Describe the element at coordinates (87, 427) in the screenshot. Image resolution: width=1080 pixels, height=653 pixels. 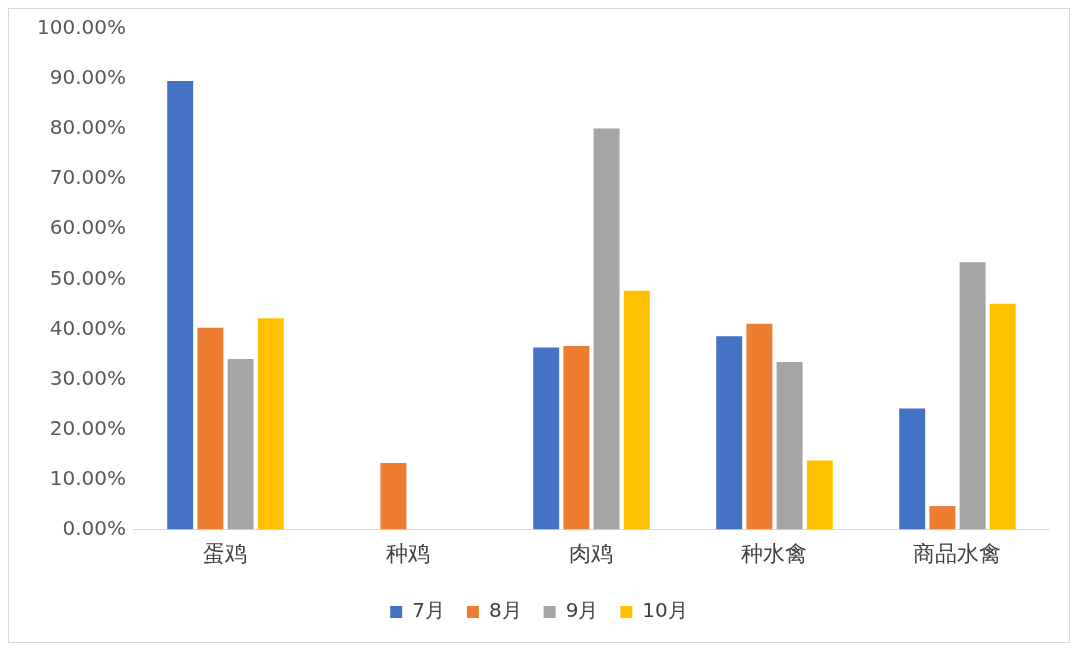
I see `y-tick-label: 20.00%` at that location.